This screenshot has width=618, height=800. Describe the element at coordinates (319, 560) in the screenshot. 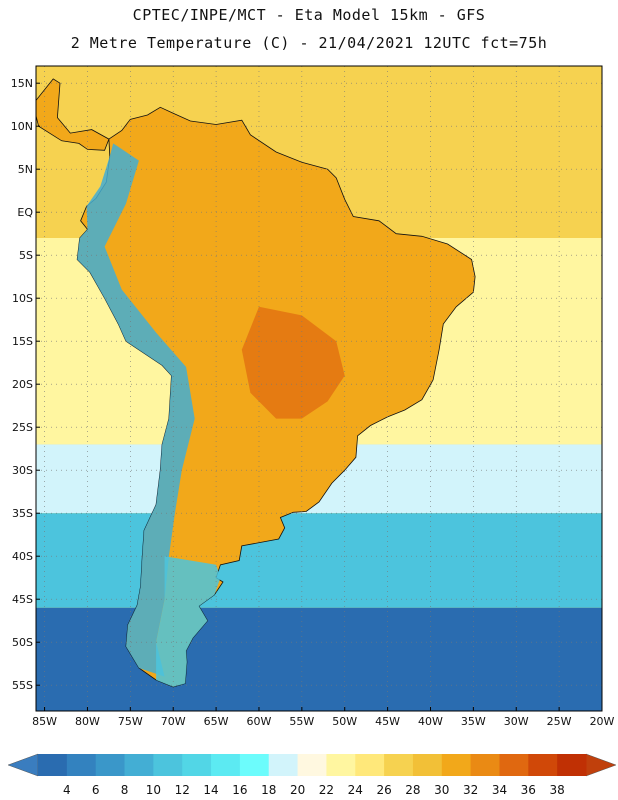

I see `ocean-band-cool` at that location.